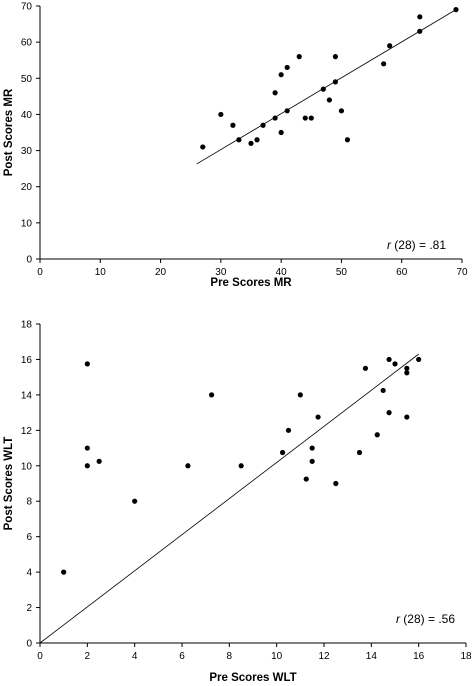 Image resolution: width=473 pixels, height=686 pixels. I want to click on y-tick-label: 30, so click(27, 151).